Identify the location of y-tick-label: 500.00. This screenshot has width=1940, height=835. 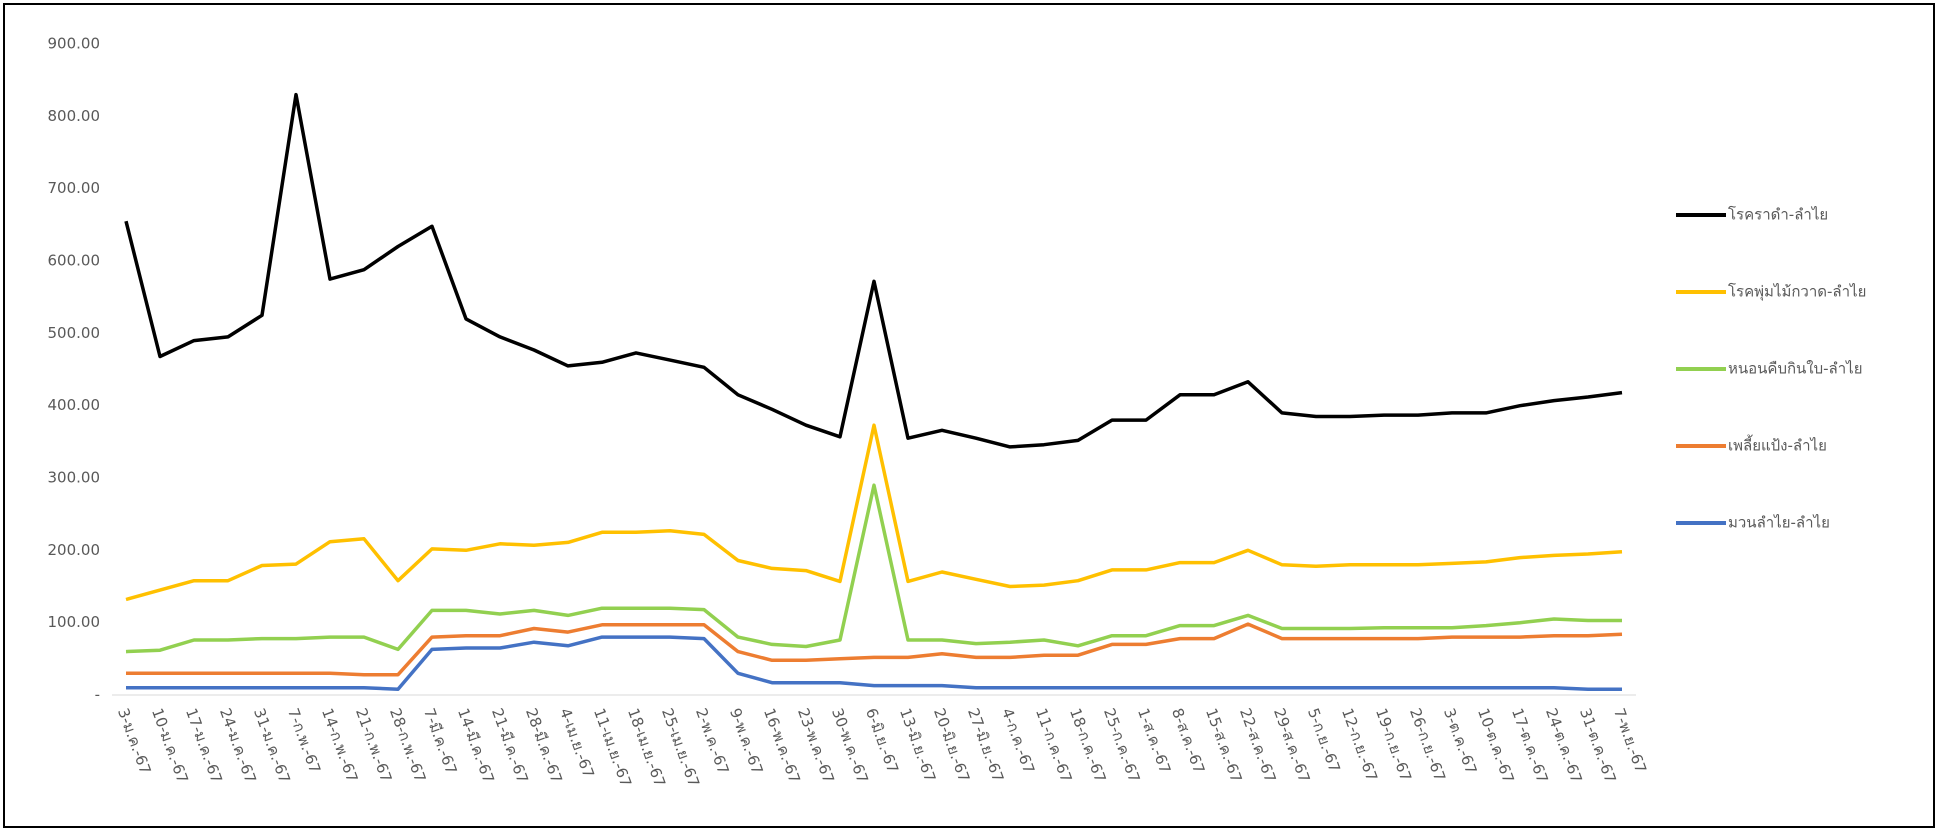
(74, 333).